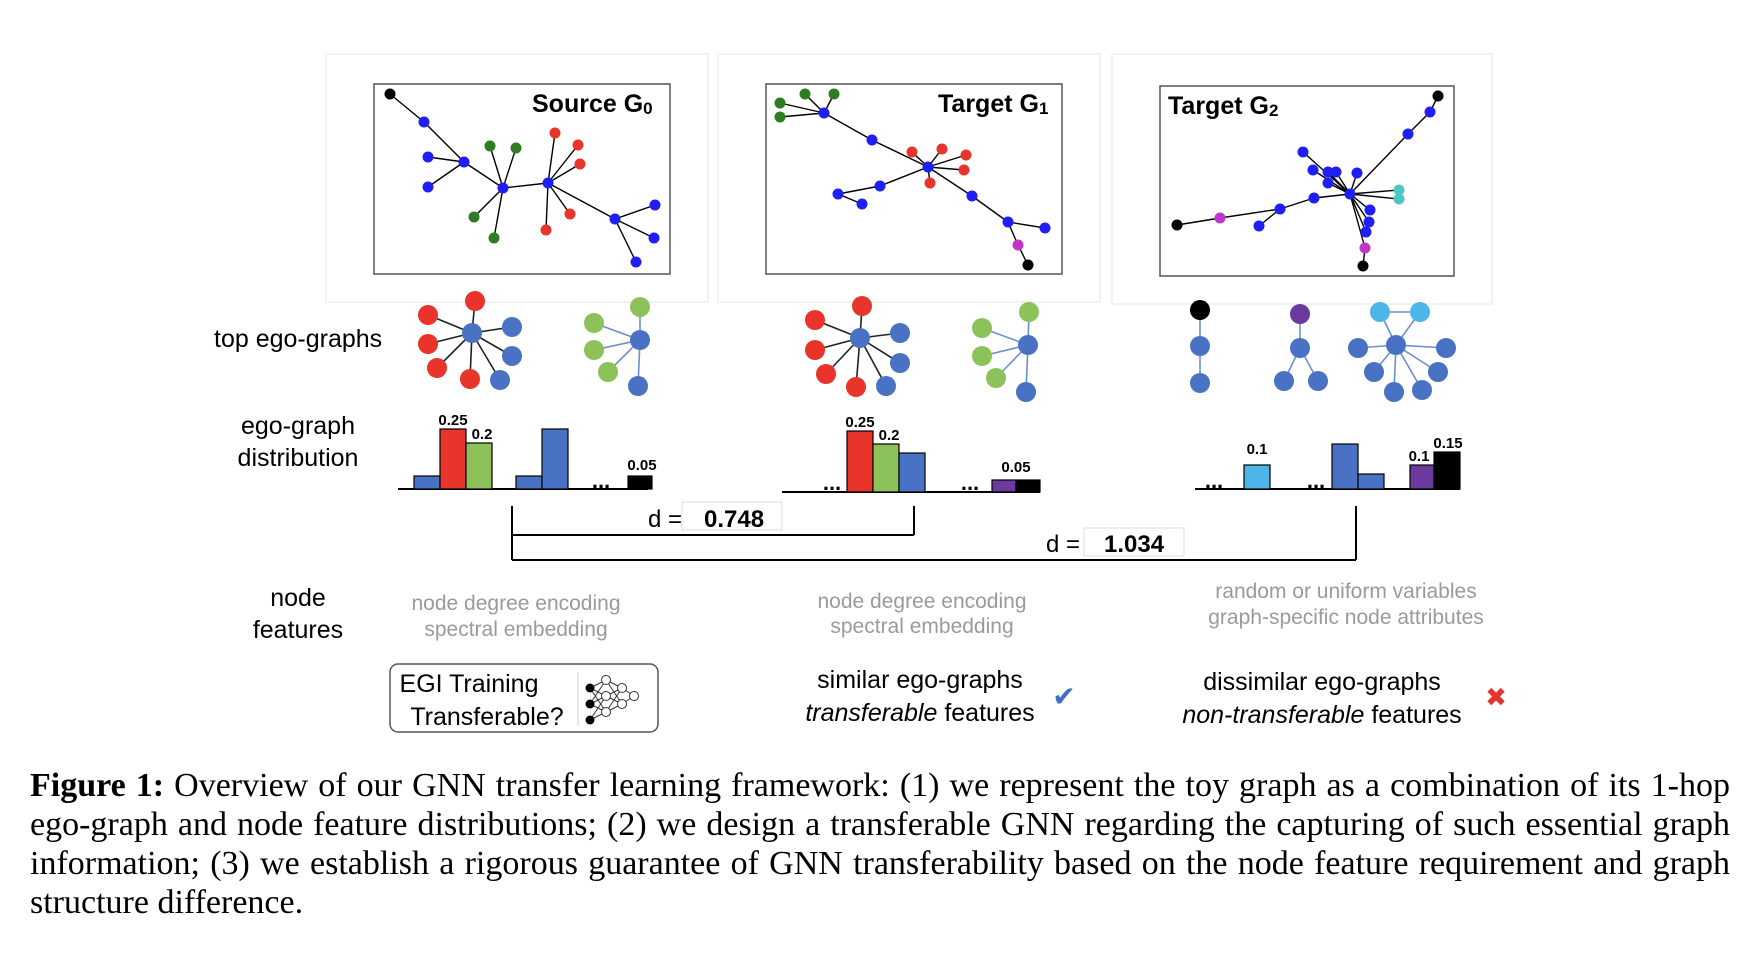 Image resolution: width=1748 pixels, height=956 pixels. I want to click on node-features-label-2: features, so click(298, 630).